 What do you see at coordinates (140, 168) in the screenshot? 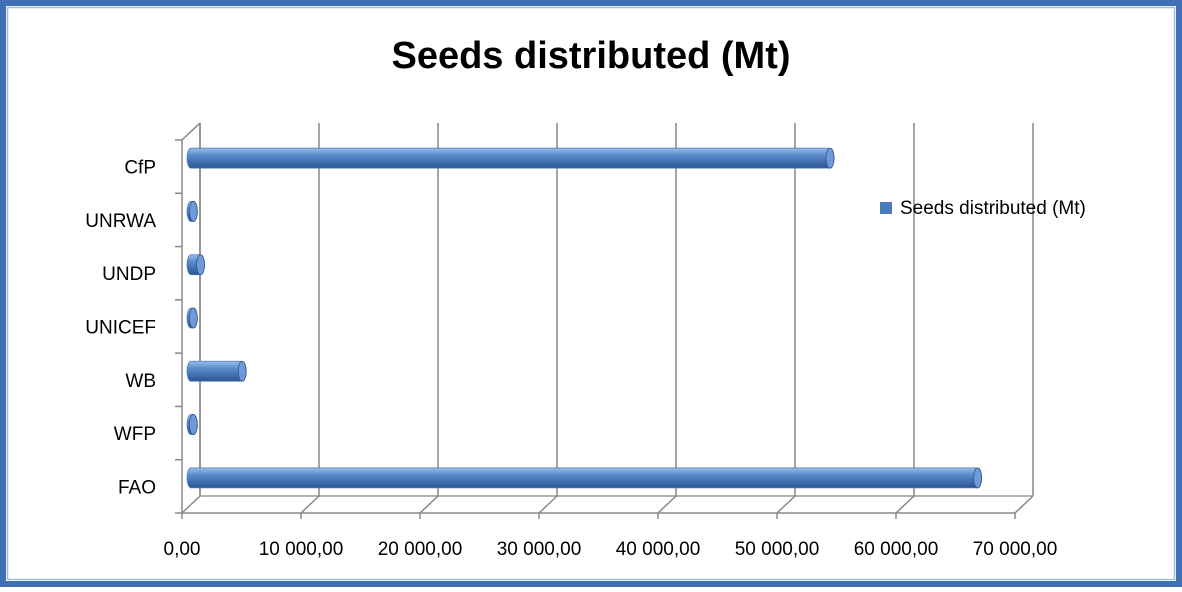
I see `y-tick-label: CfP` at bounding box center [140, 168].